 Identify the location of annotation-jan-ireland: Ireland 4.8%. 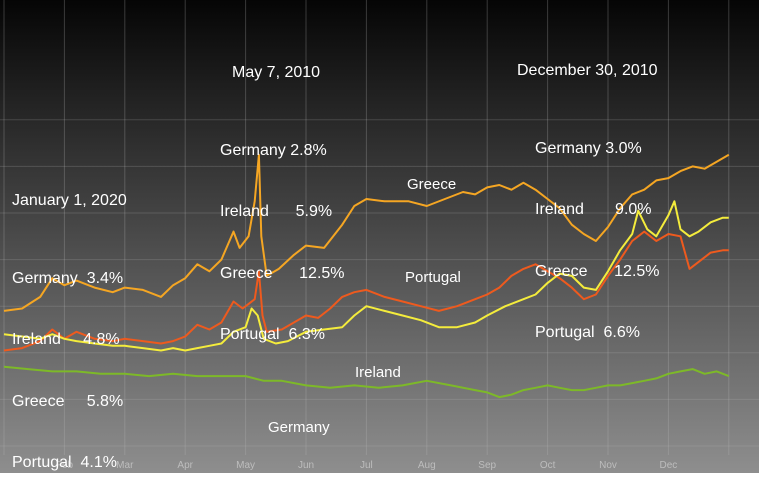
(66, 339).